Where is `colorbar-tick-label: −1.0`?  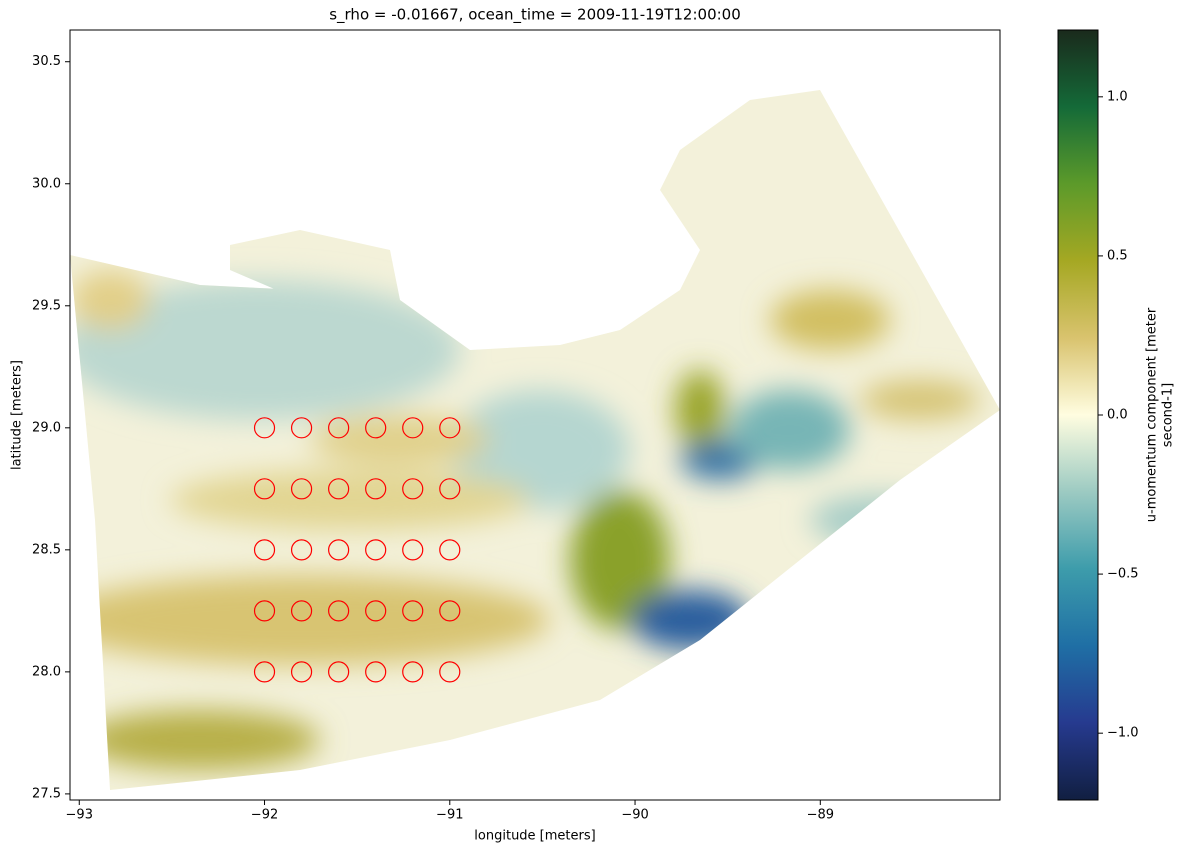
colorbar-tick-label: −1.0 is located at coordinates (1123, 733).